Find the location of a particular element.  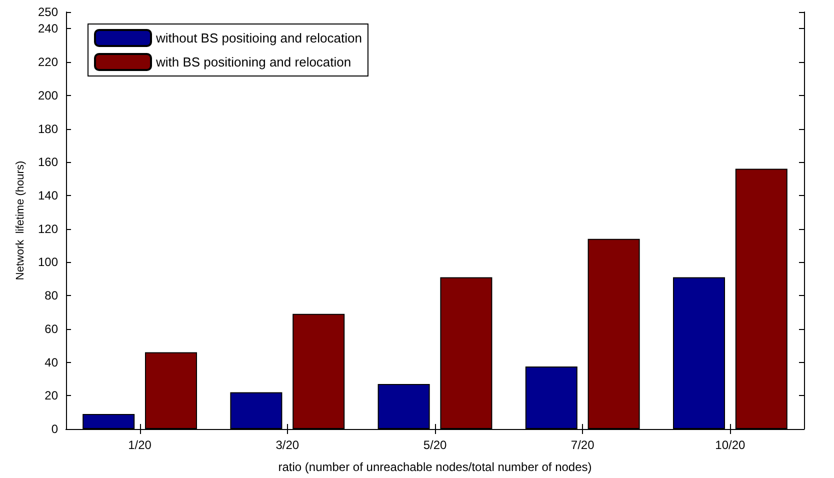

x-tick-label: 3/20 is located at coordinates (288, 445).